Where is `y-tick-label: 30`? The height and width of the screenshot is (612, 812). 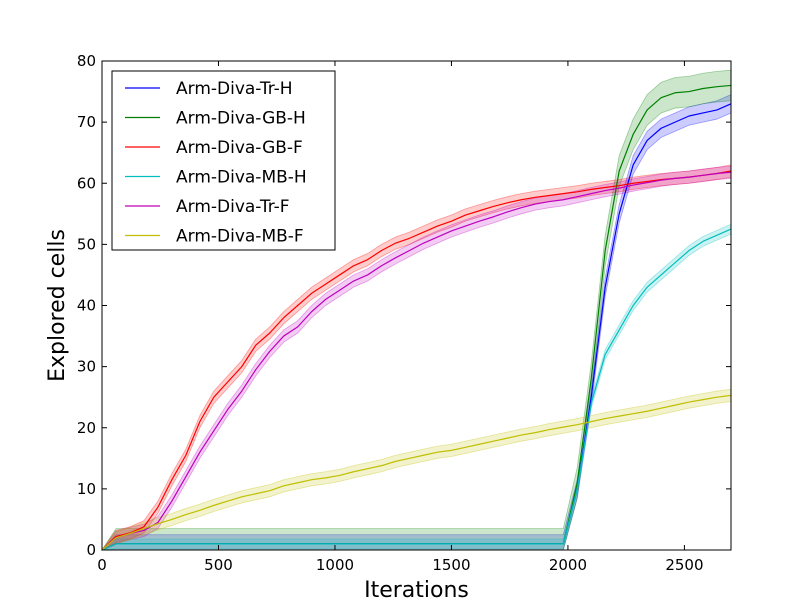
y-tick-label: 30 is located at coordinates (86, 367).